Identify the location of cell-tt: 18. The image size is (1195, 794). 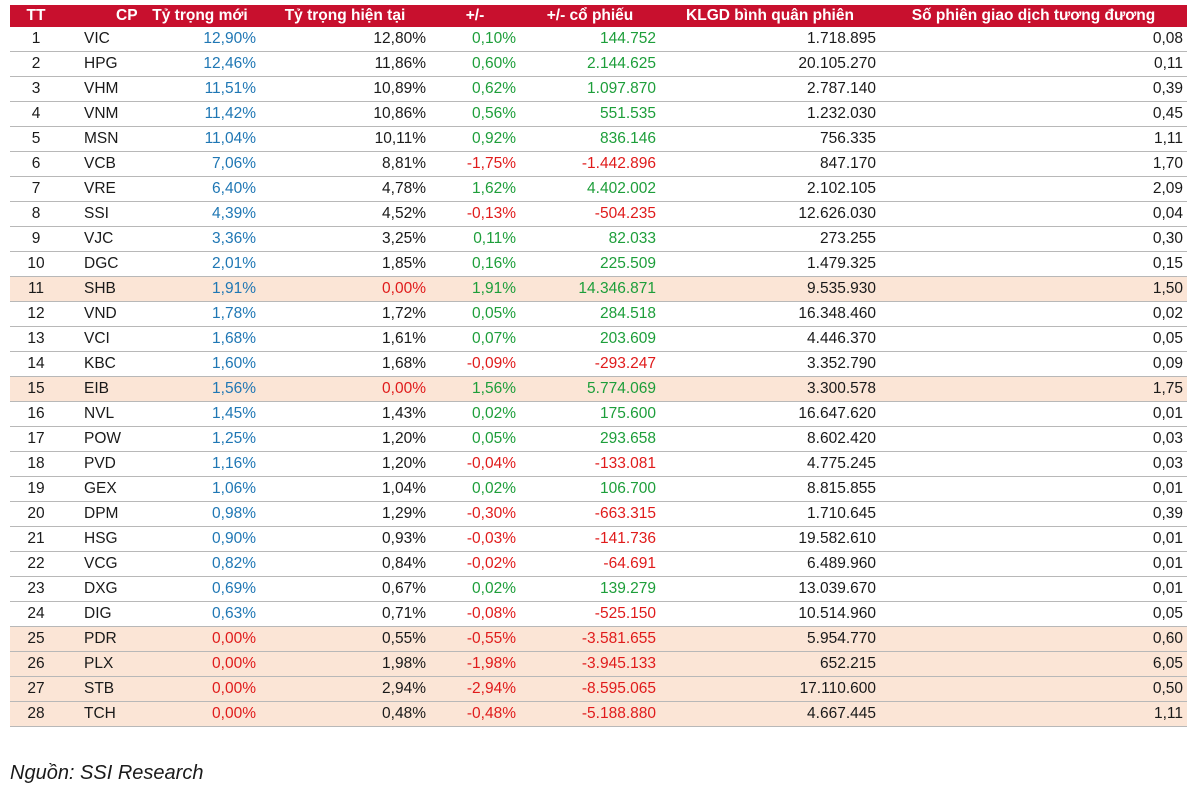
(36, 464).